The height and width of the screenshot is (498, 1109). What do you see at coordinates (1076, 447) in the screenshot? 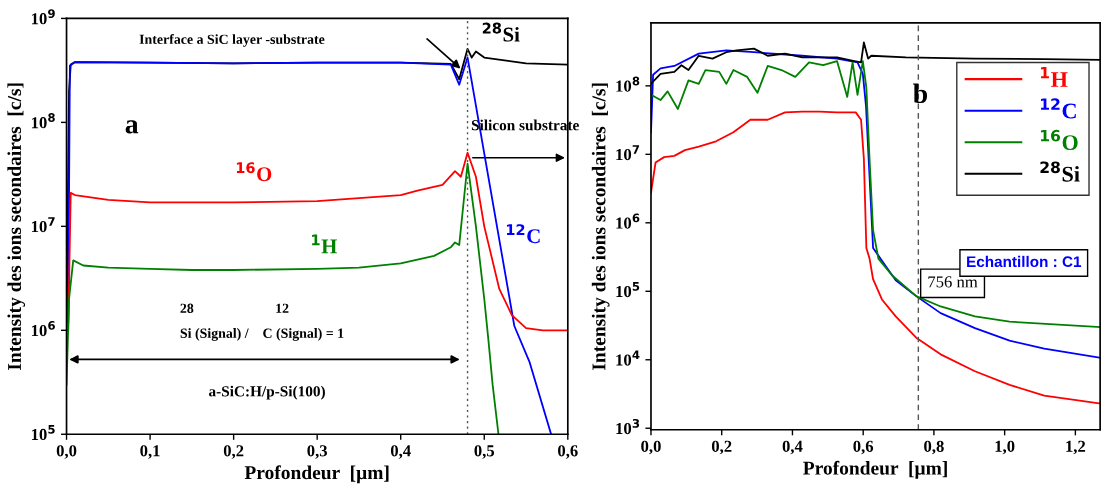
I see `x-tick-label: 1,2` at bounding box center [1076, 447].